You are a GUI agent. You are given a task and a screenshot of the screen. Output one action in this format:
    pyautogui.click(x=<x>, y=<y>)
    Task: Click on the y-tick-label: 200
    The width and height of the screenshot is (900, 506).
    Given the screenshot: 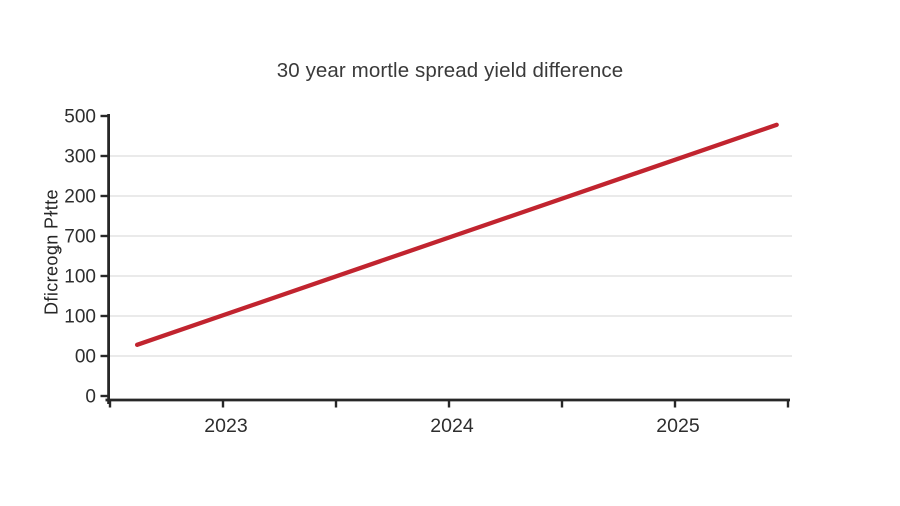 What is the action you would take?
    pyautogui.click(x=80, y=197)
    